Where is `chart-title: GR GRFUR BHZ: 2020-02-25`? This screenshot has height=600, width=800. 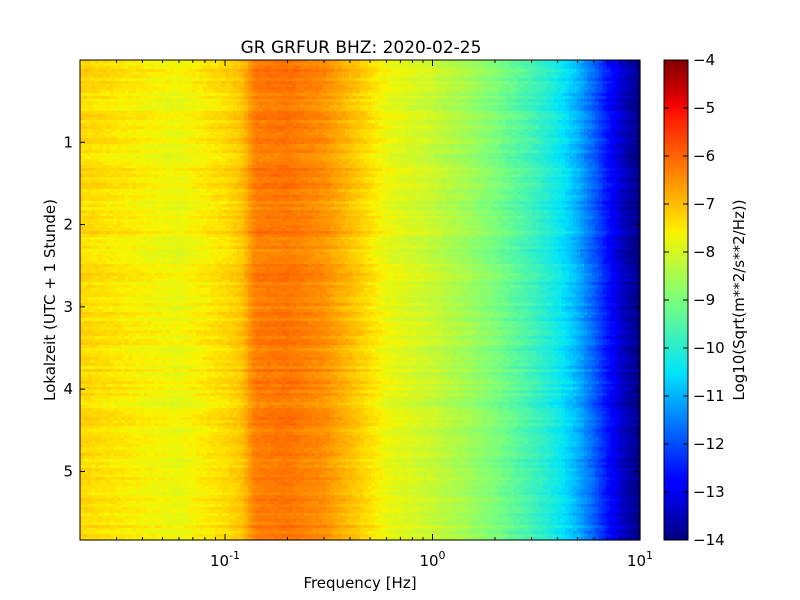
chart-title: GR GRFUR BHZ: 2020-02-25 is located at coordinates (361, 48).